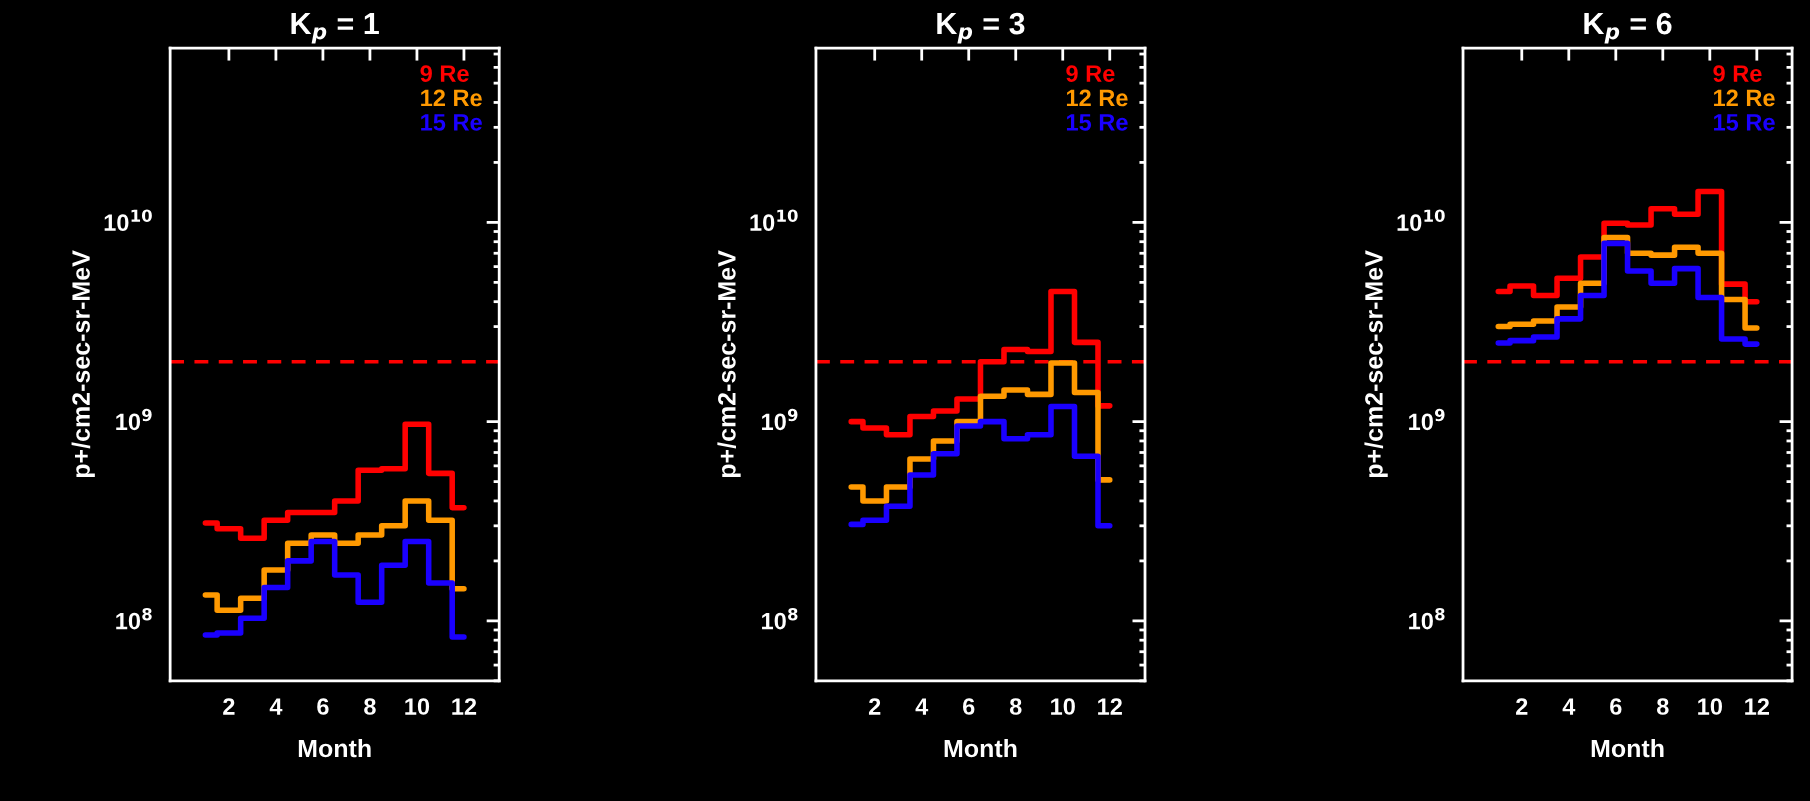  Describe the element at coordinates (1628, 28) in the screenshot. I see `chart-title: K$_{p}$ = 6` at that location.